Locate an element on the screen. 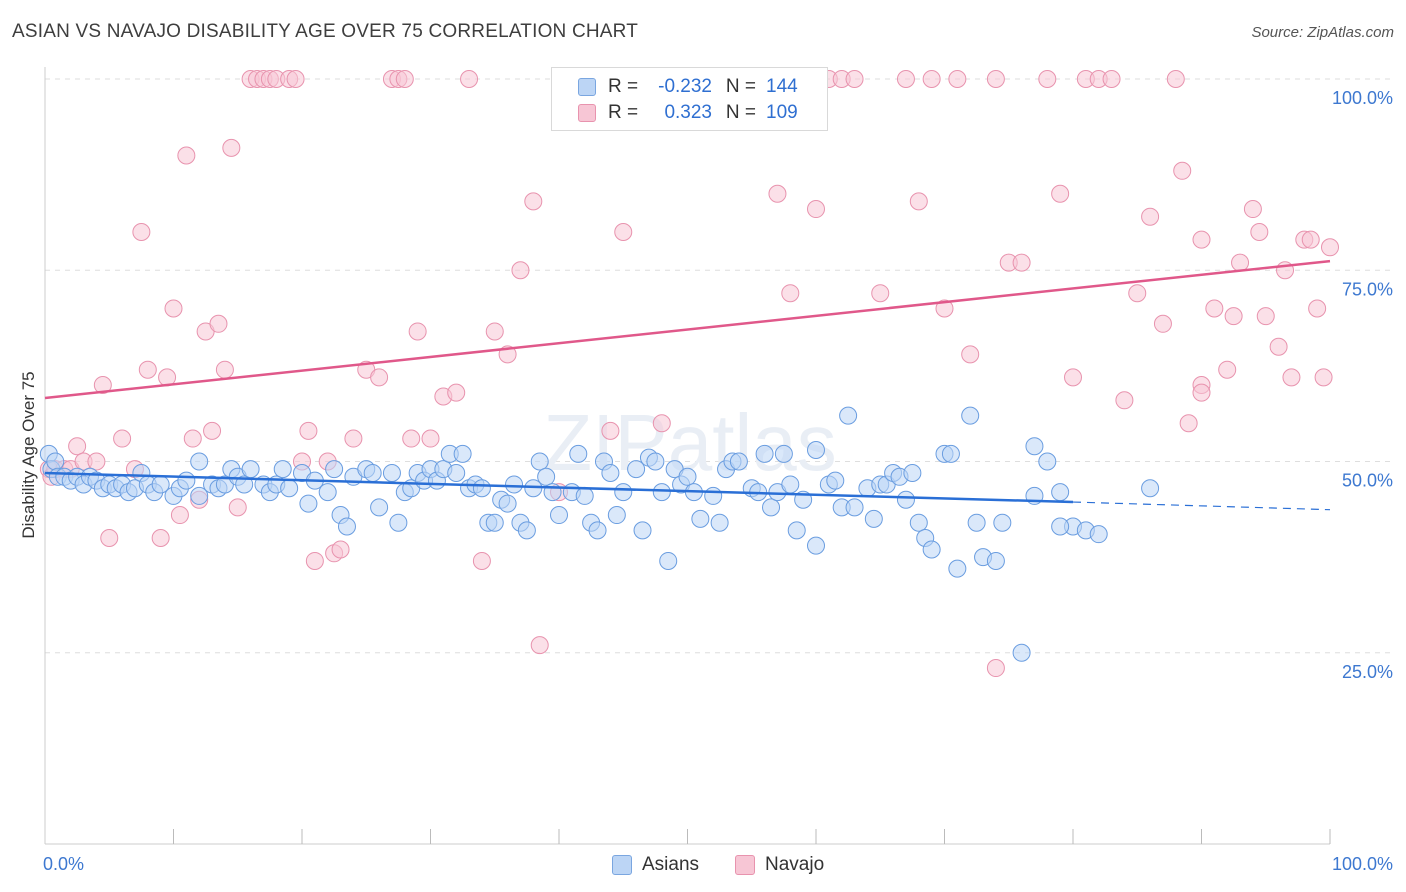  legend-label: Asians is located at coordinates (671, 864).